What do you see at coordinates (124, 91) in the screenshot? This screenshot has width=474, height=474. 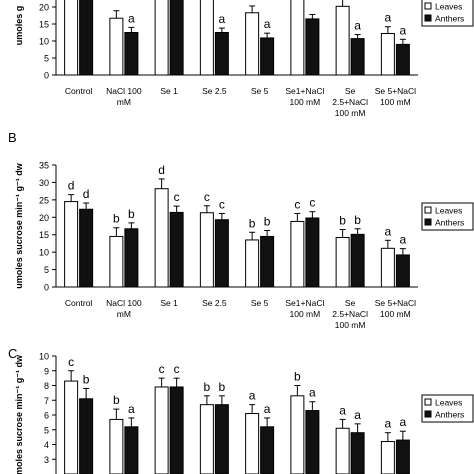 I see `category-label-a: NaCl 100` at bounding box center [124, 91].